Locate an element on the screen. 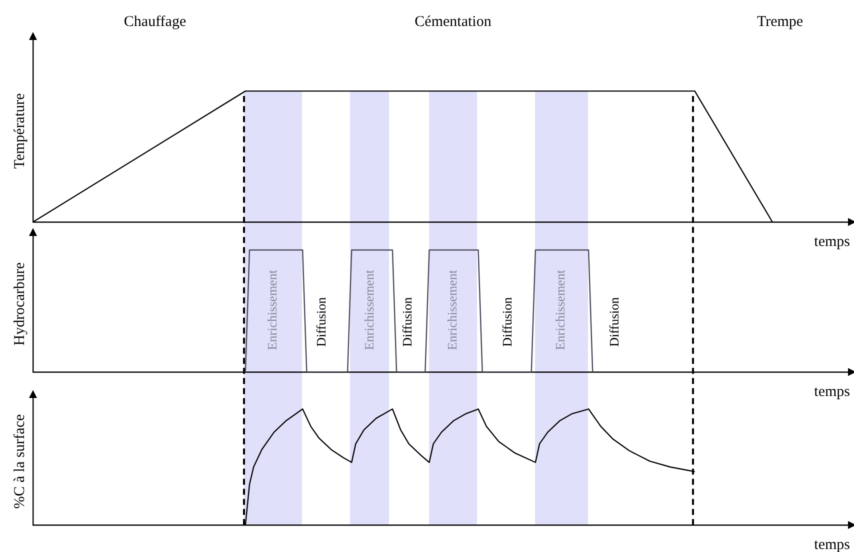 This screenshot has width=854, height=552. text: Cémentation is located at coordinates (453, 22).